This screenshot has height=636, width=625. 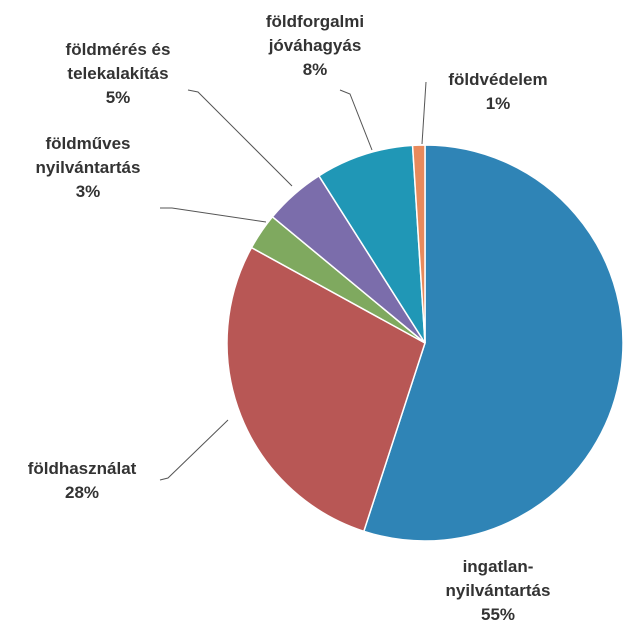 What do you see at coordinates (82, 481) in the screenshot?
I see `slice-label: földhasználat 28%` at bounding box center [82, 481].